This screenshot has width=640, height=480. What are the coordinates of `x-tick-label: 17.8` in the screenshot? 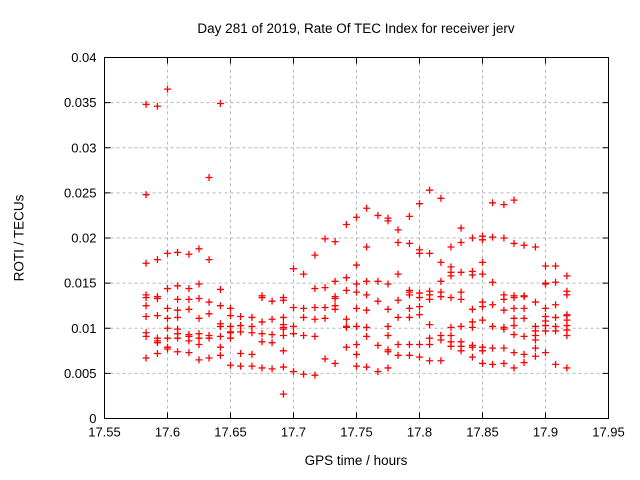 It's located at (419, 432).